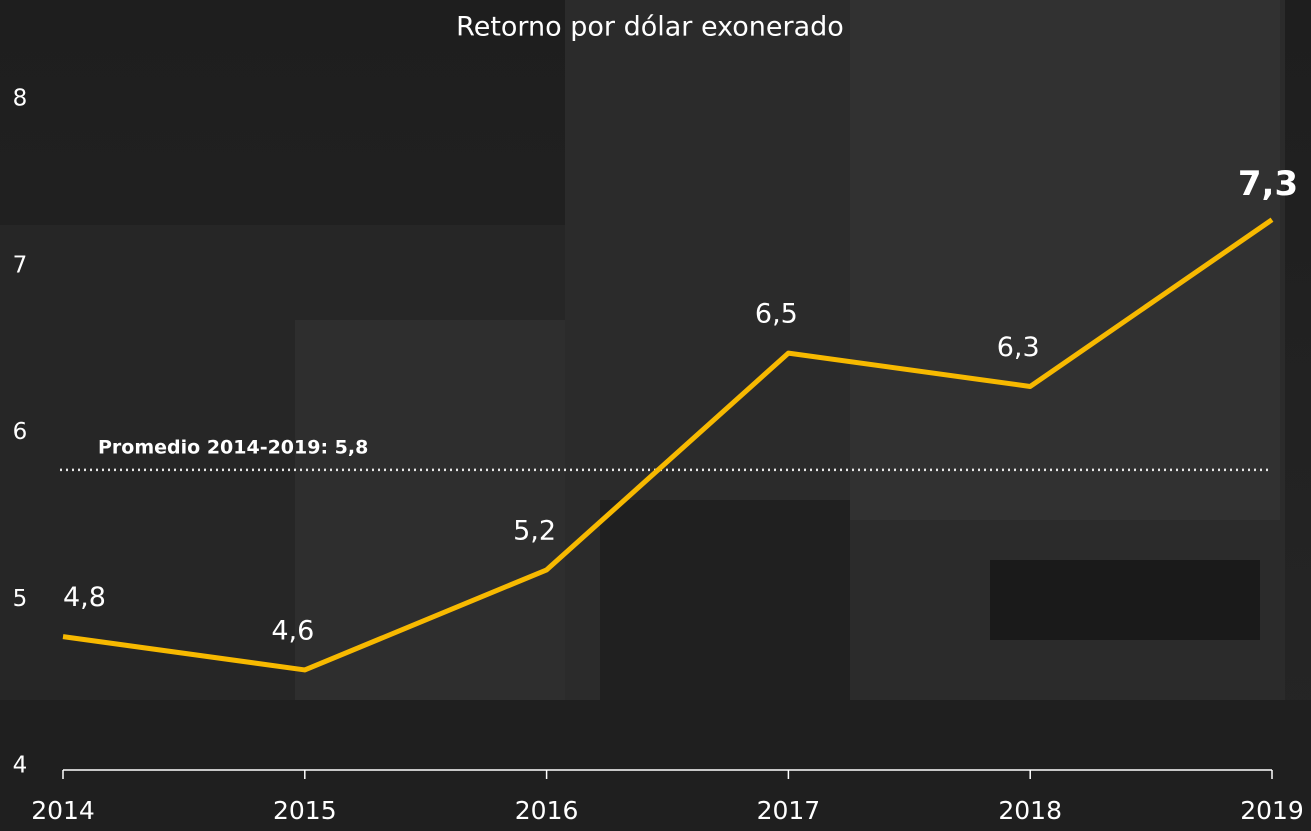 This screenshot has height=831, width=1311. Describe the element at coordinates (233, 447) in the screenshot. I see `average-label: Promedio 2014-2019: 5,8` at that location.